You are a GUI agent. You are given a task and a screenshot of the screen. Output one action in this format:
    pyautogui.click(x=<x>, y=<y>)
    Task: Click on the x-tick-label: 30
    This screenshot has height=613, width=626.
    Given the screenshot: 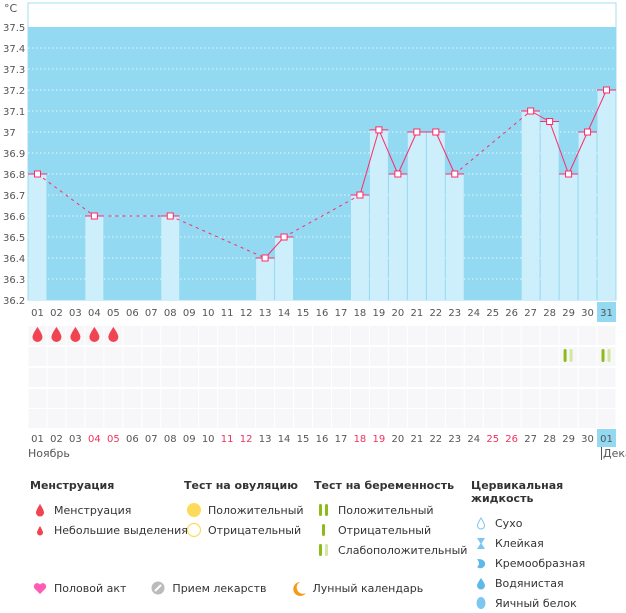 What is the action you would take?
    pyautogui.click(x=587, y=313)
    